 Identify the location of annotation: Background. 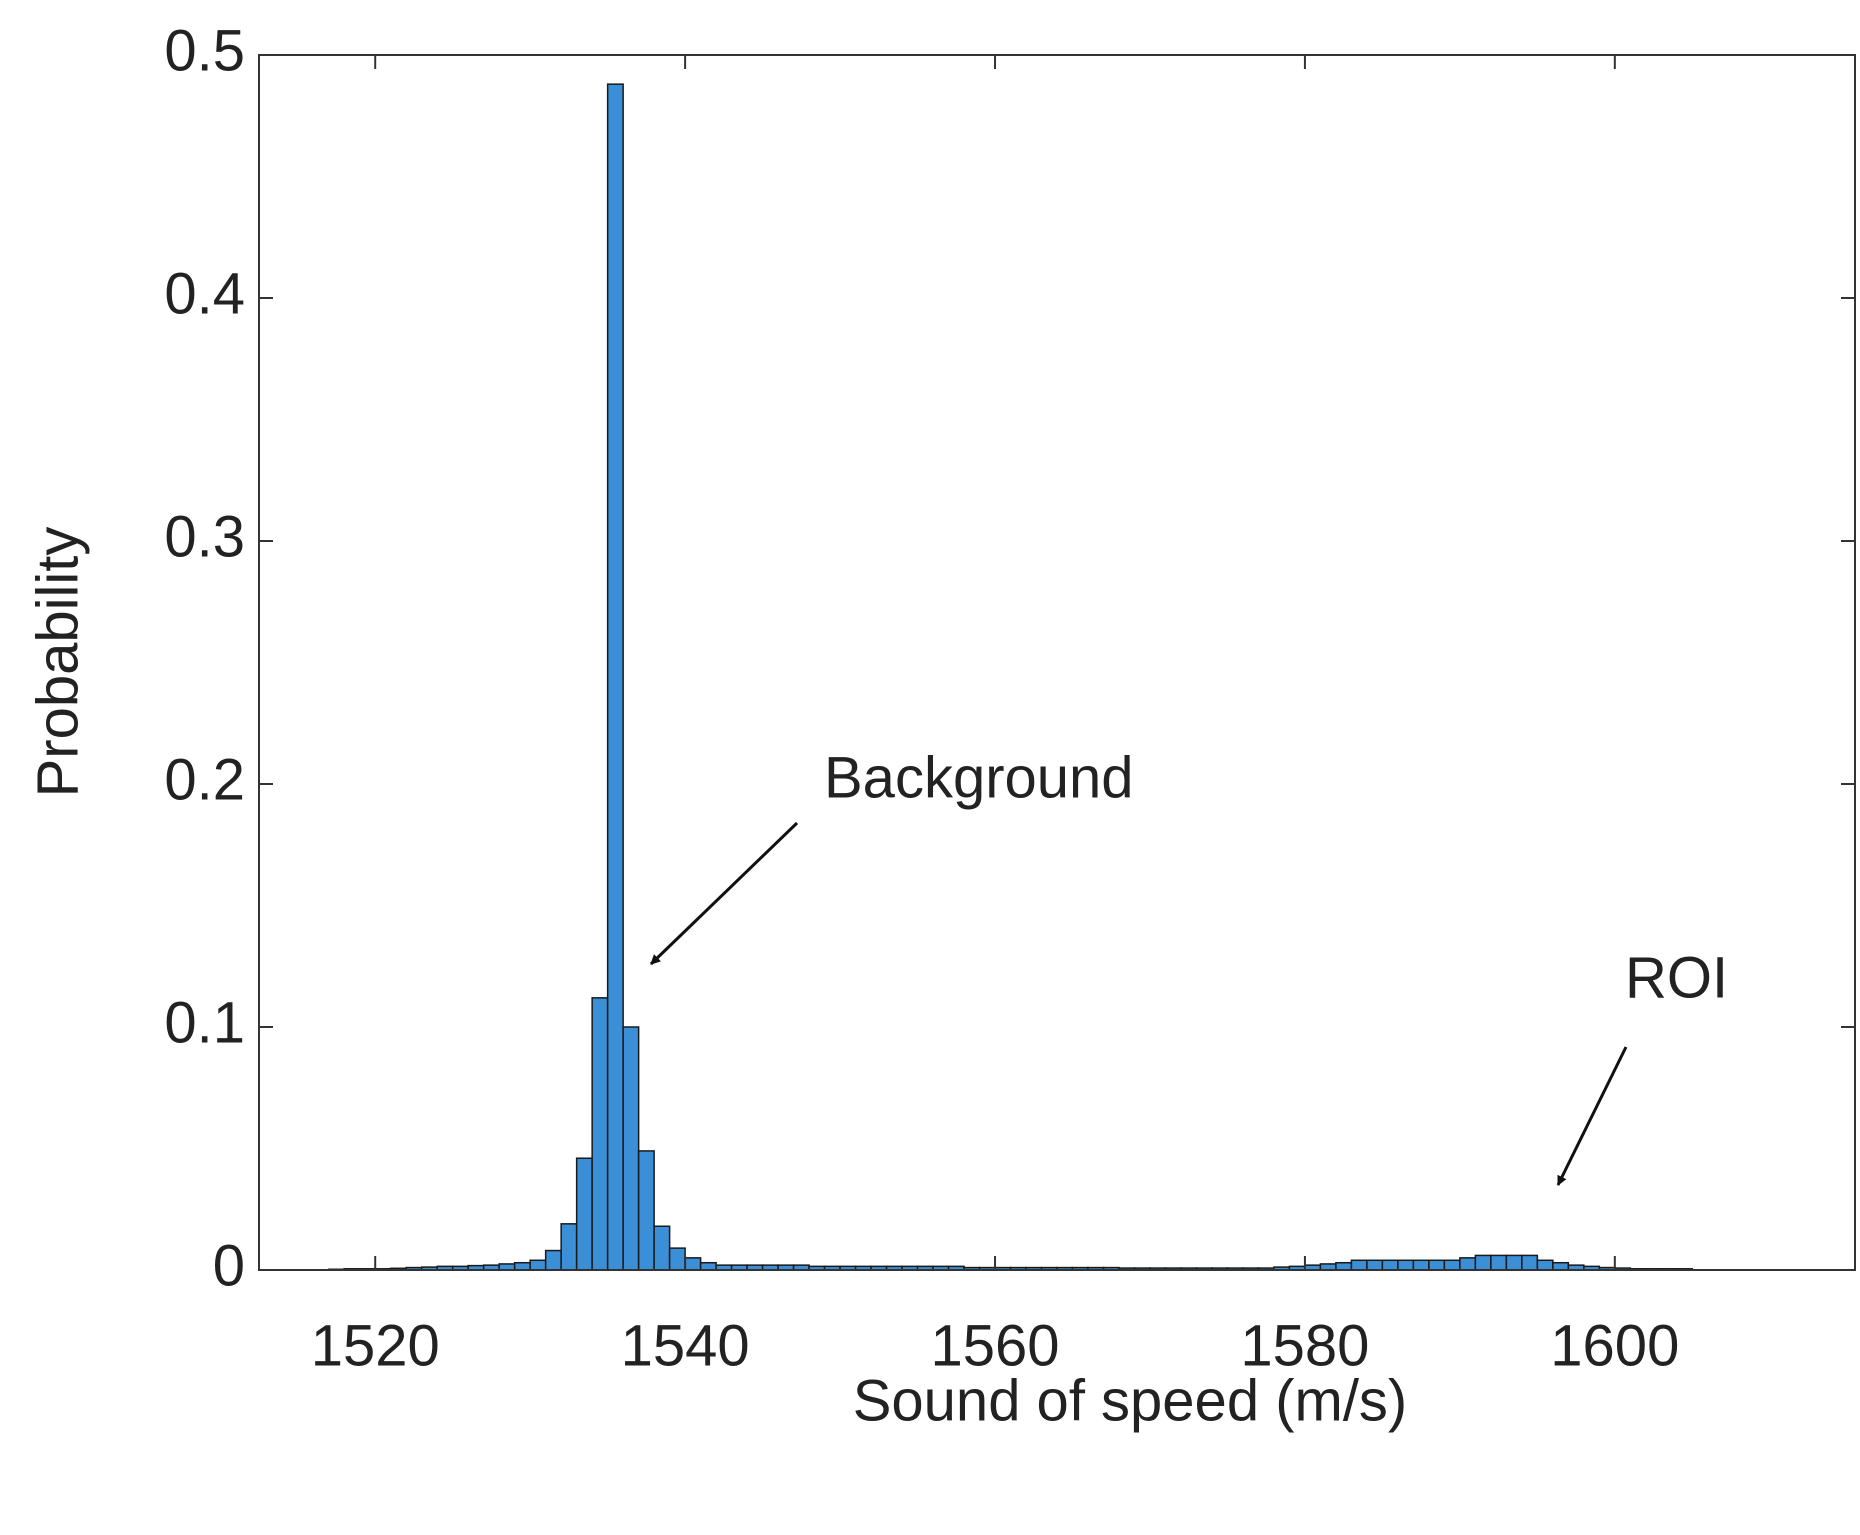
(979, 777).